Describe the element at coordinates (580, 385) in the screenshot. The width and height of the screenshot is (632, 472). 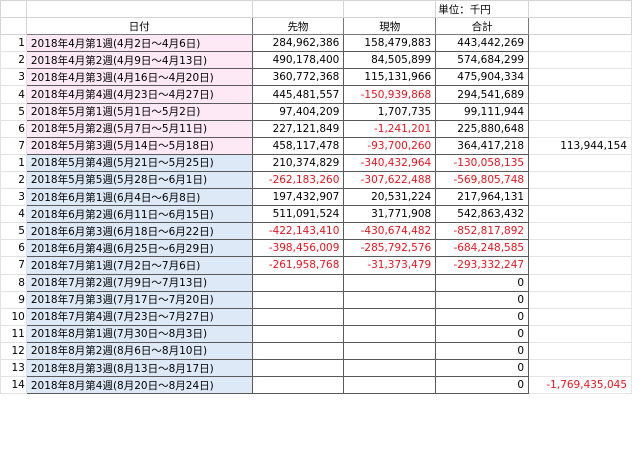
I see `side-cell: -1,769,435,045` at that location.